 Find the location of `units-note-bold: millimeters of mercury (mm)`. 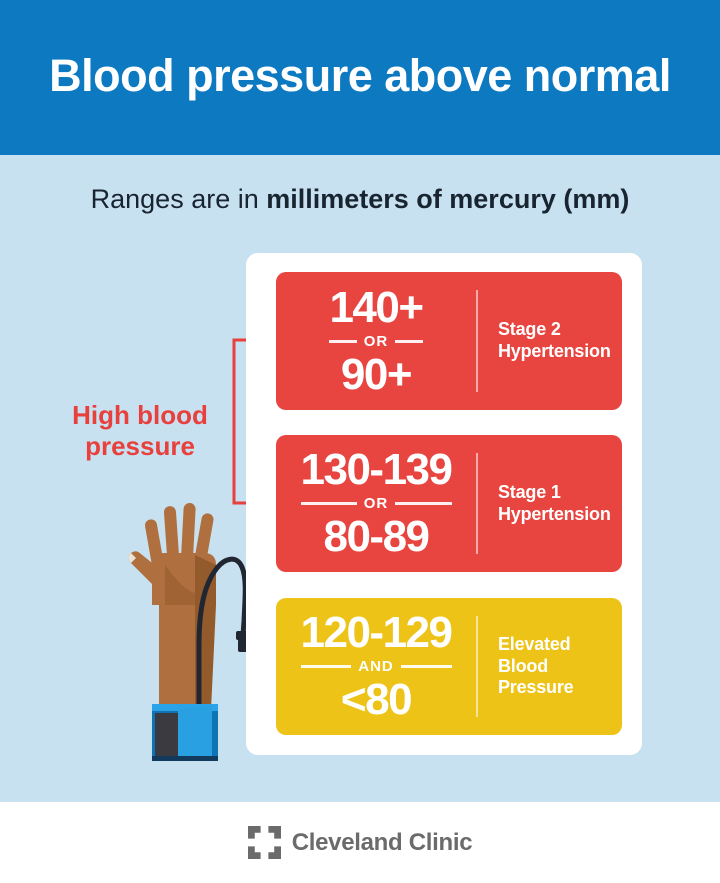

units-note-bold: millimeters of mercury (mm) is located at coordinates (448, 199).